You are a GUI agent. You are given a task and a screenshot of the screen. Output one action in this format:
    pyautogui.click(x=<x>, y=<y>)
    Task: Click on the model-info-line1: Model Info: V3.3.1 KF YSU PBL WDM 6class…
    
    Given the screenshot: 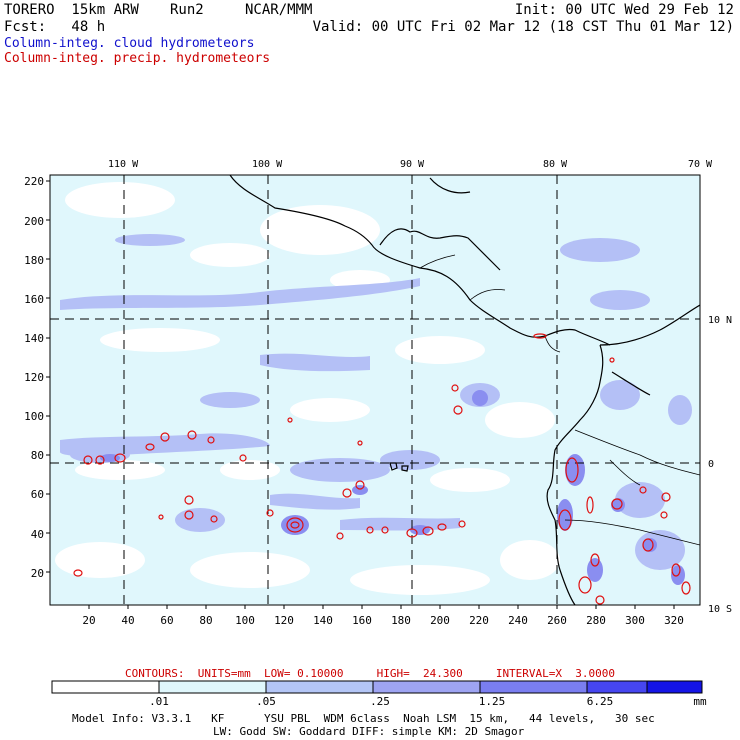 What is the action you would take?
    pyautogui.click(x=363, y=718)
    